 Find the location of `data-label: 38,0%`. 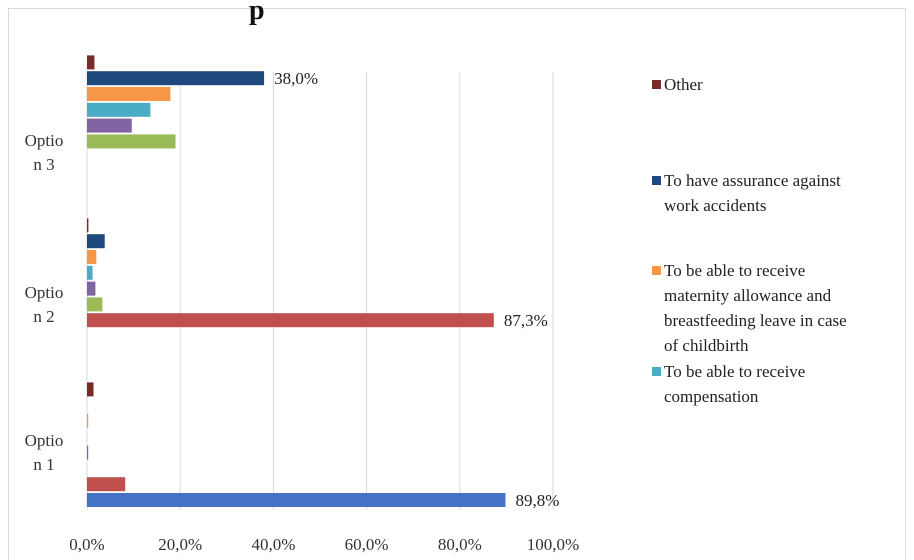

data-label: 38,0% is located at coordinates (296, 78).